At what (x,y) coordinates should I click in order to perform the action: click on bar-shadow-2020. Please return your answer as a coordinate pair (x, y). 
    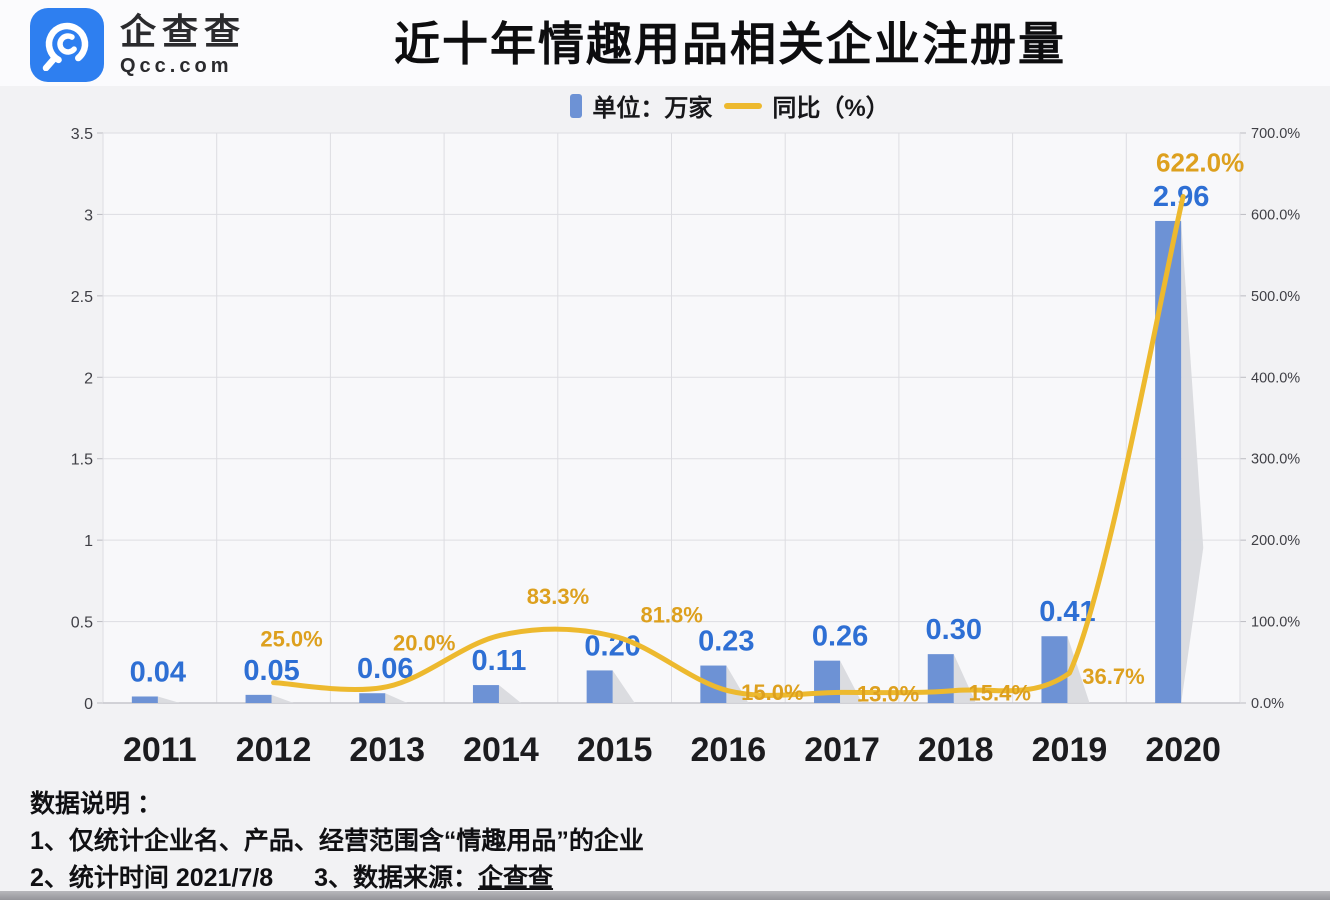
    Looking at the image, I should click on (1192, 461).